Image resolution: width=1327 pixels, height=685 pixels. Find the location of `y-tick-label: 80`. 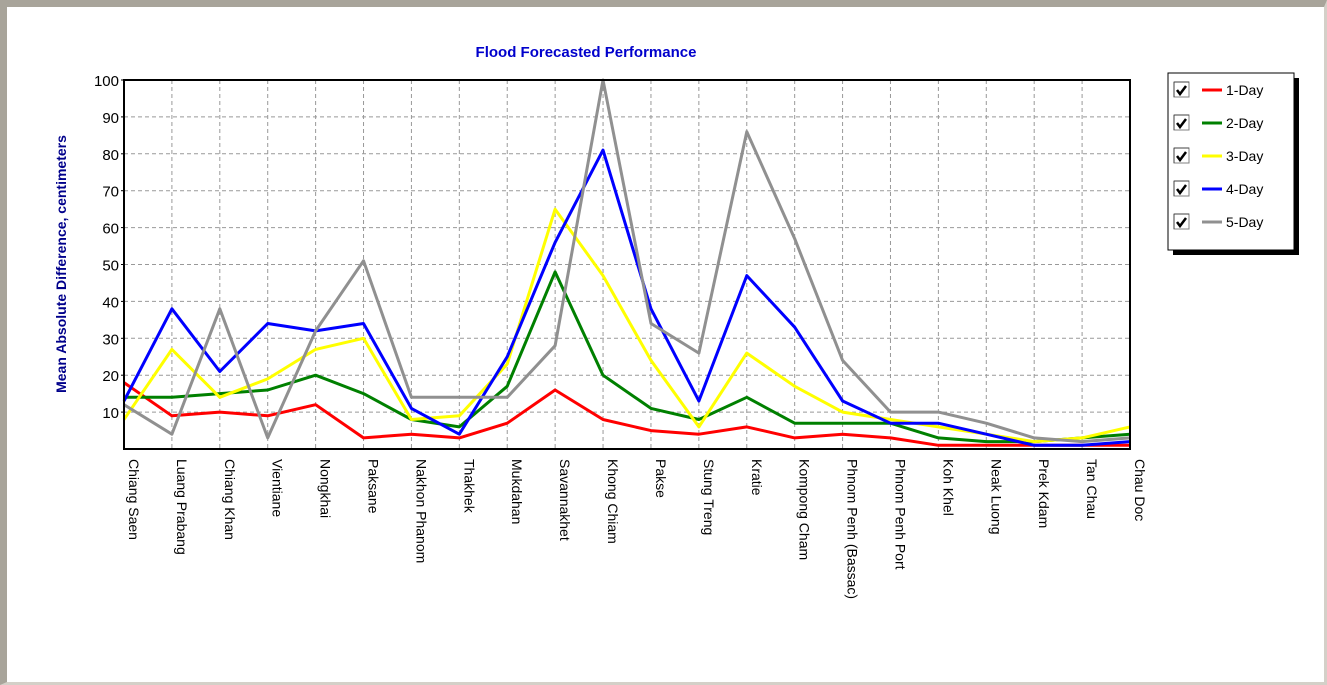

y-tick-label: 80 is located at coordinates (110, 155).